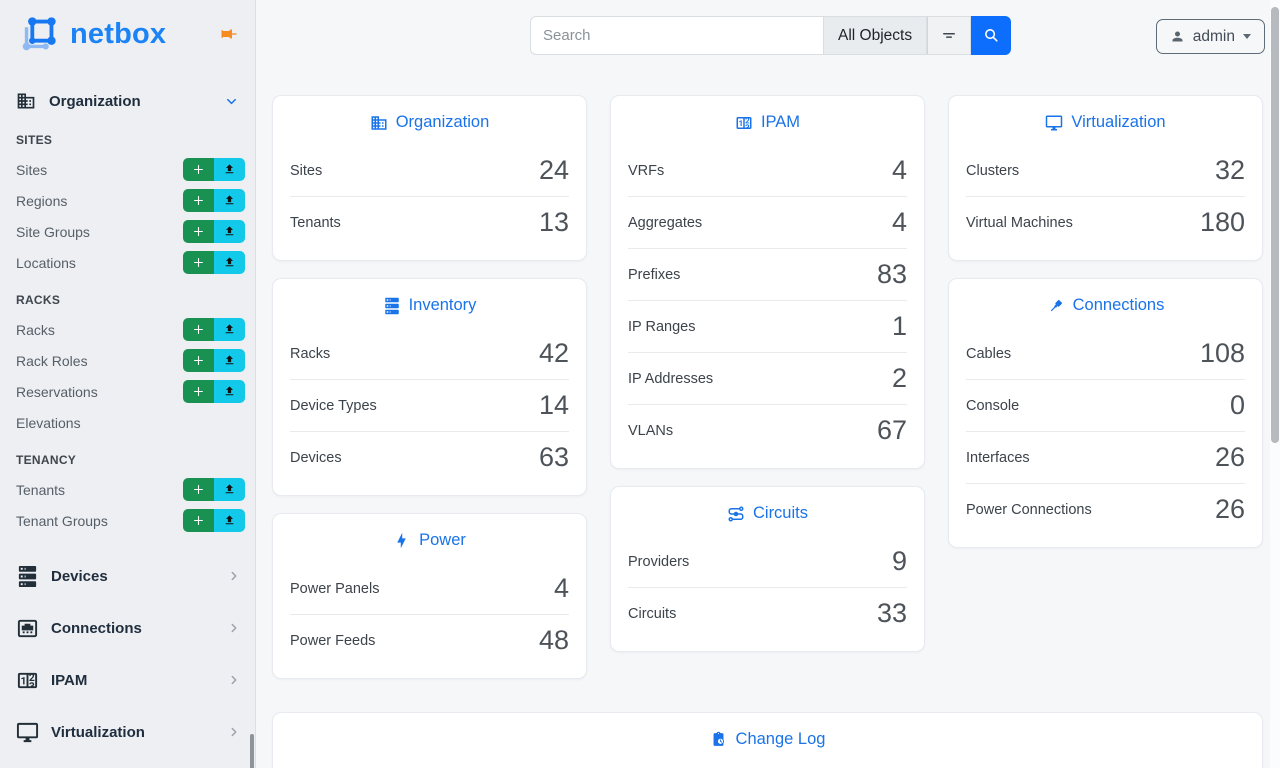 The image size is (1280, 768). I want to click on sidebar-item-regions: Regions, so click(127, 200).